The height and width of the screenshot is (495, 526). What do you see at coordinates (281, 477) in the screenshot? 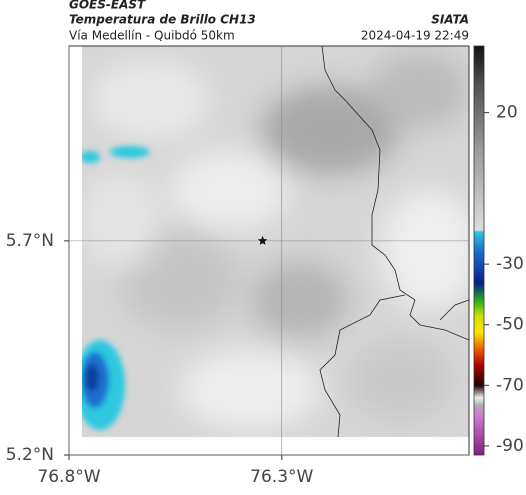
I see `x-tick-label: 76.3°W` at bounding box center [281, 477].